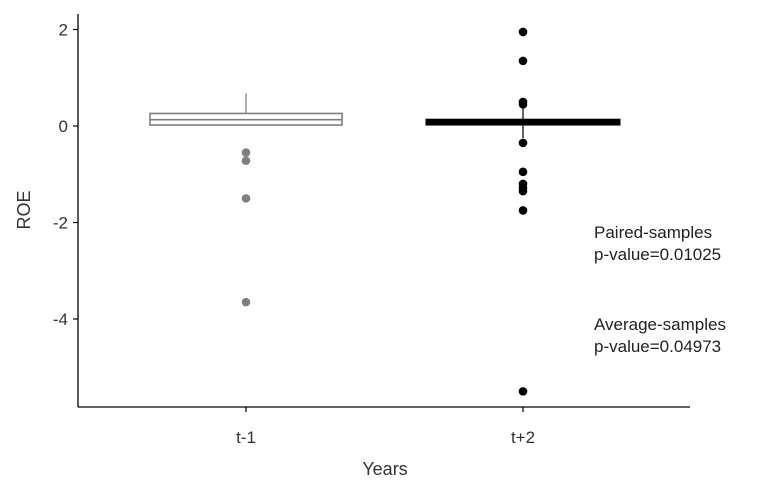 This screenshot has height=481, width=780. Describe the element at coordinates (658, 346) in the screenshot. I see `average-samples-p-value: p-value=0.04973` at that location.